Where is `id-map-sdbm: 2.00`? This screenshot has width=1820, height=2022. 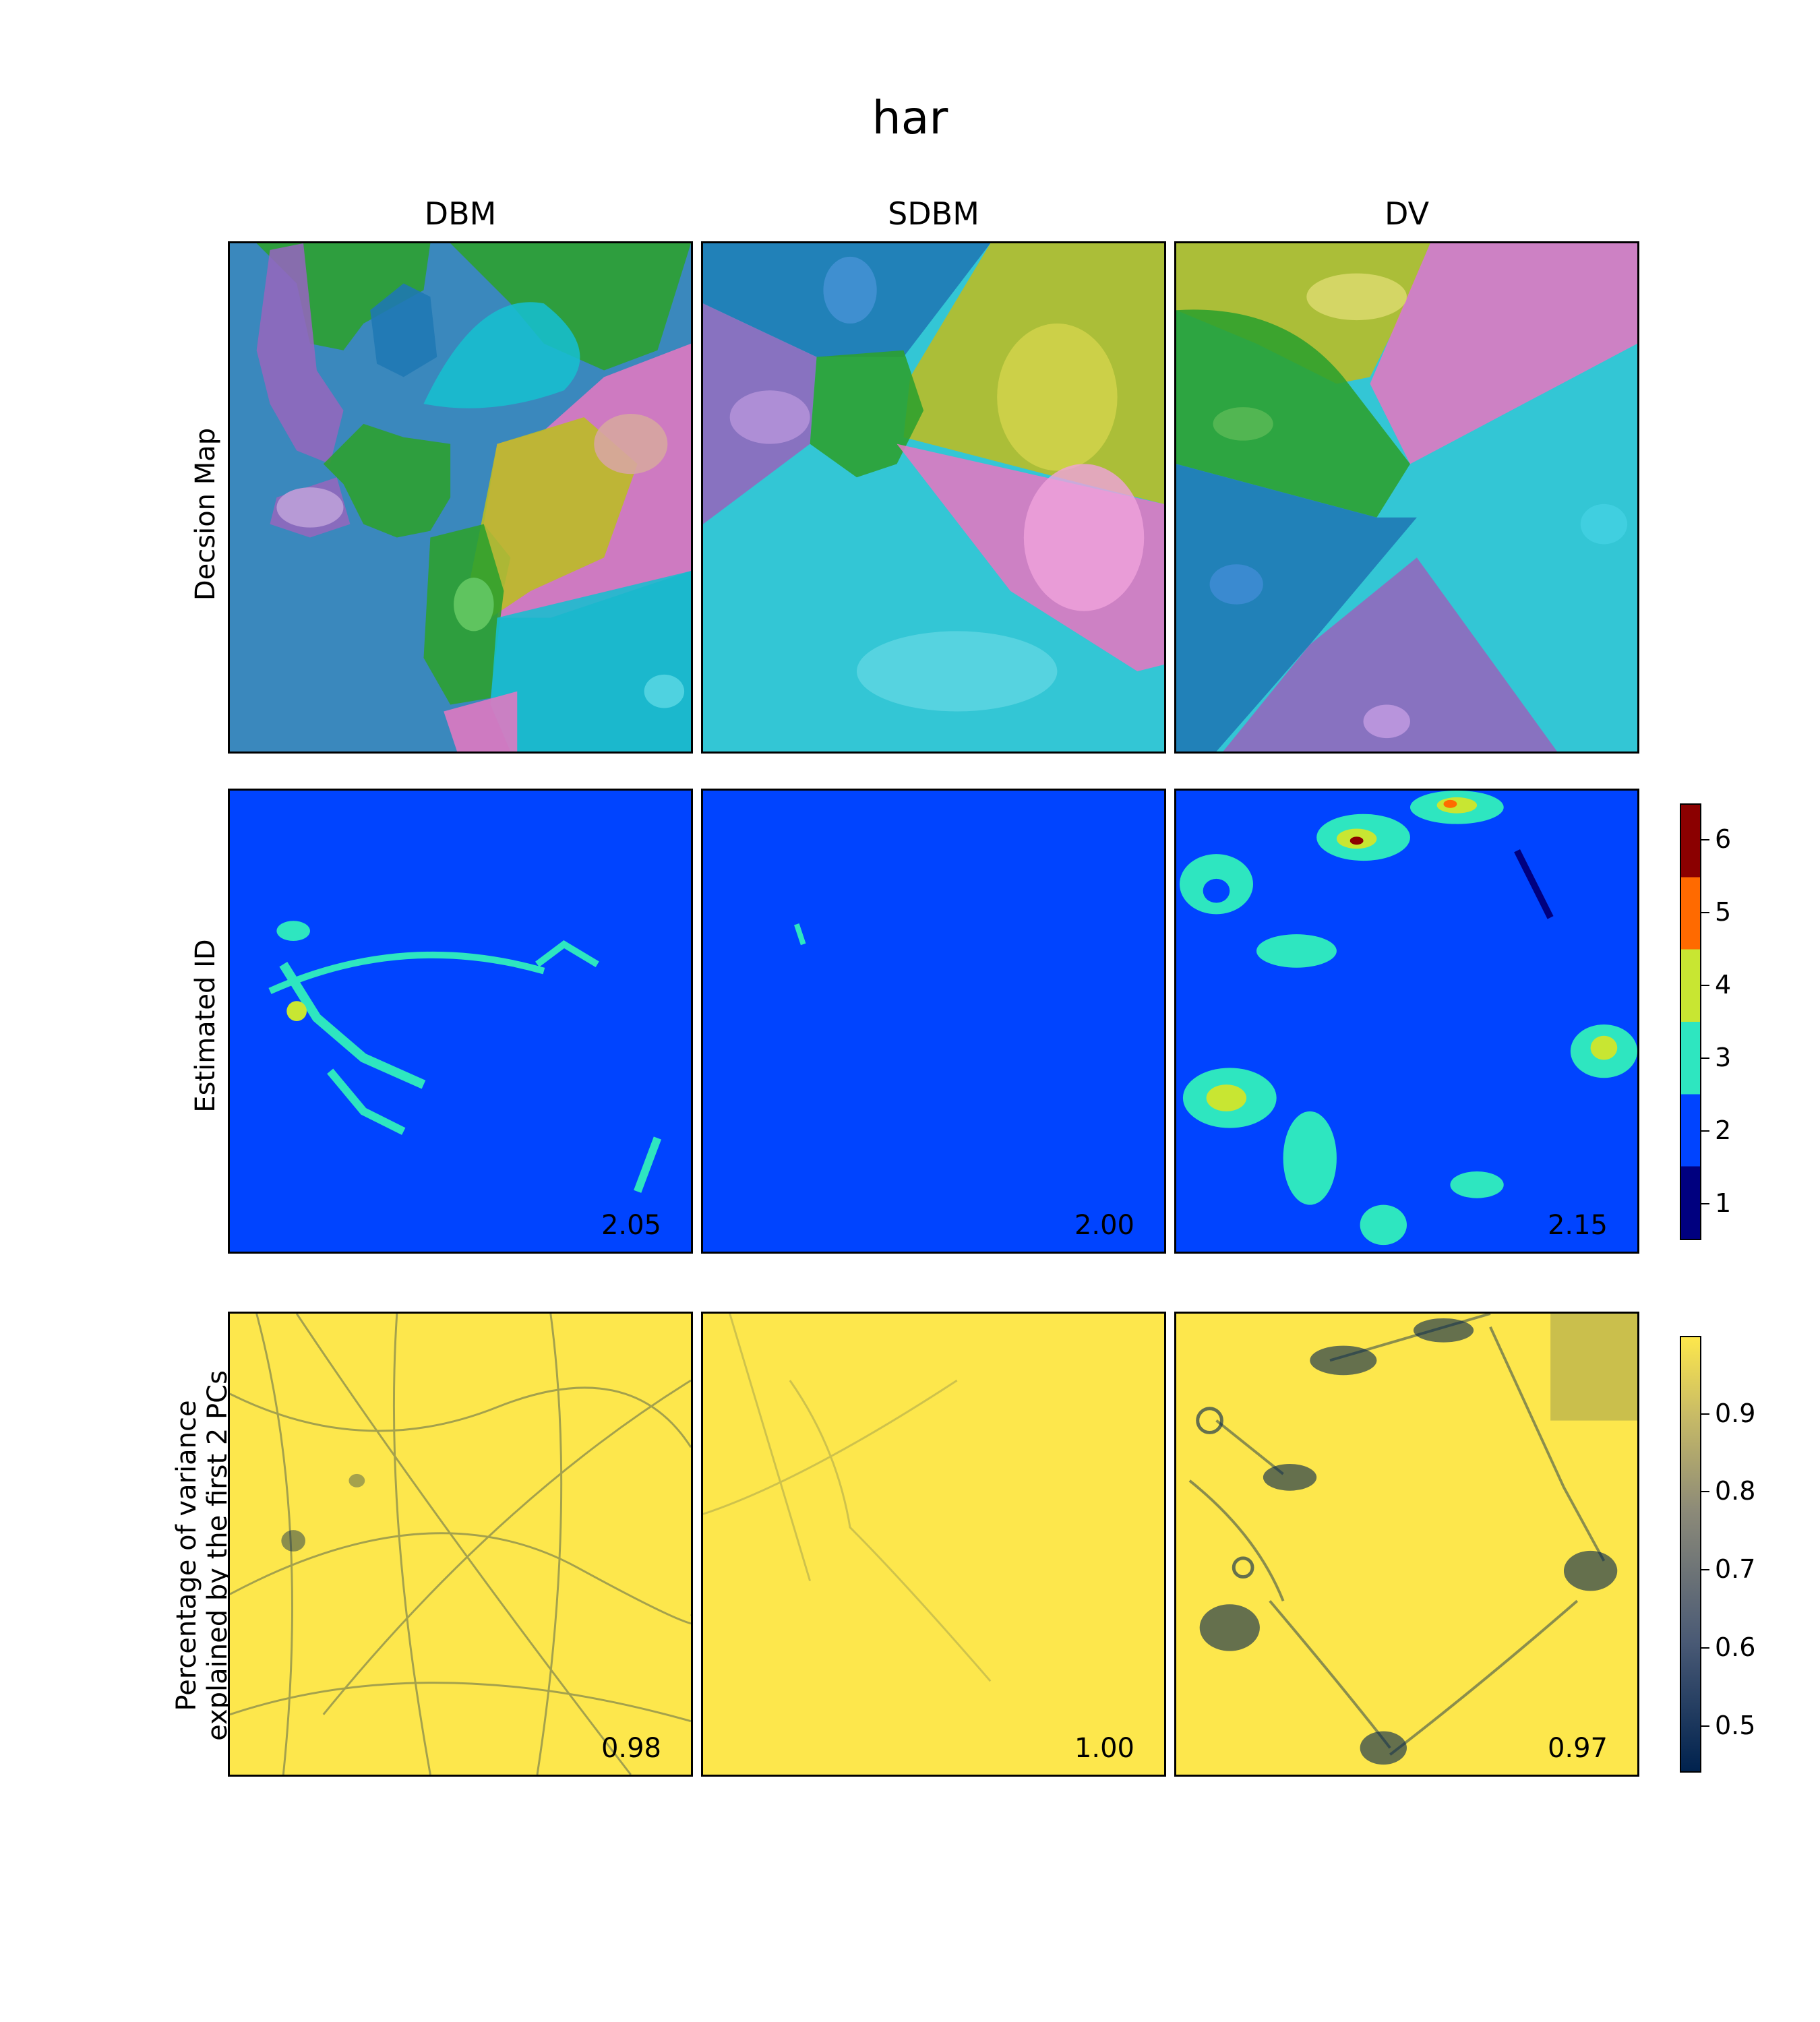 id-map-sdbm: 2.00 is located at coordinates (933, 1021).